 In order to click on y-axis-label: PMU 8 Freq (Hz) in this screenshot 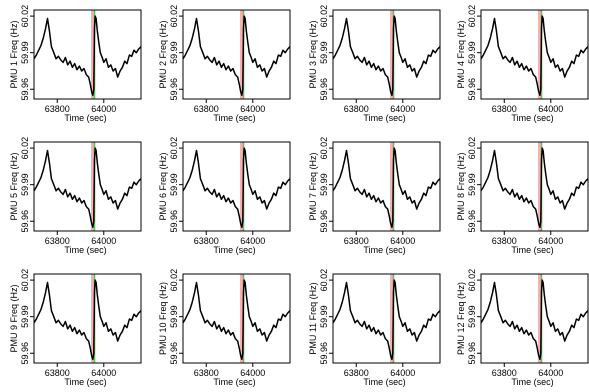, I will do `click(461, 186)`.